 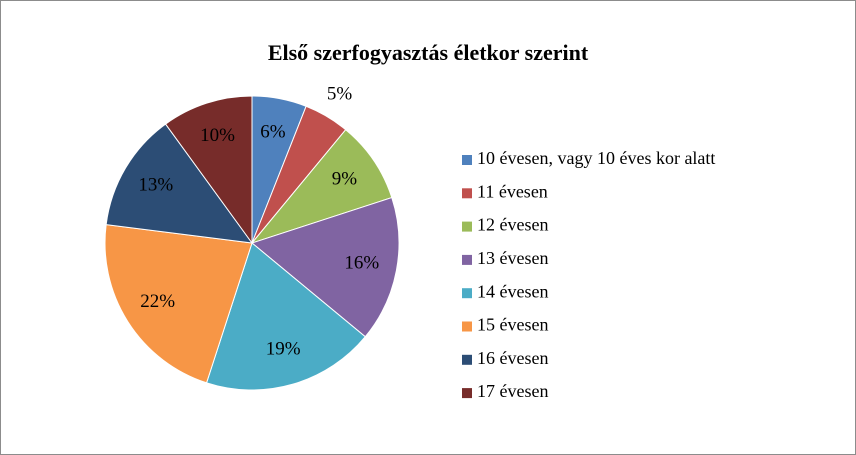 What do you see at coordinates (428, 52) in the screenshot?
I see `chart-title: Első szerfogyasztás életkor szerint` at bounding box center [428, 52].